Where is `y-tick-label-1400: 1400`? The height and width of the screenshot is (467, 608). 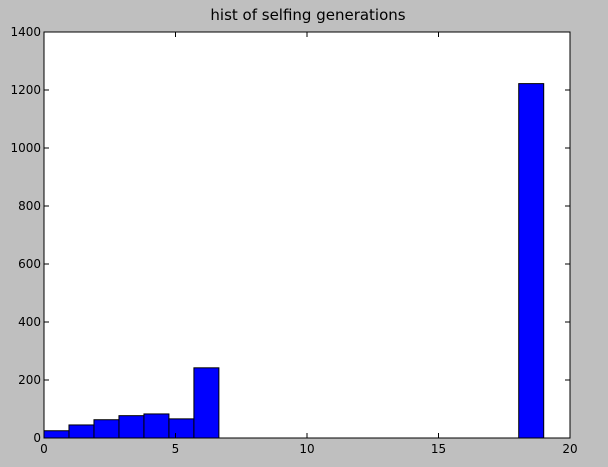 y-tick-label-1400: 1400 is located at coordinates (25, 32).